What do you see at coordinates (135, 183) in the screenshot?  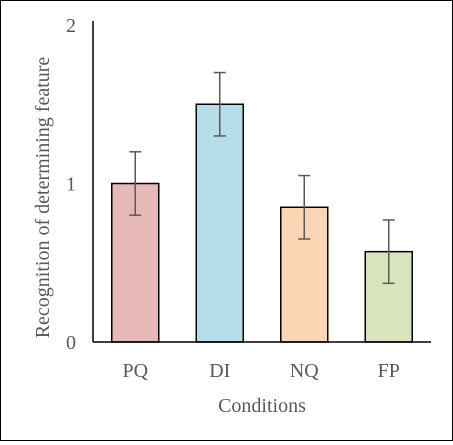 I see `error-bar-pq` at bounding box center [135, 183].